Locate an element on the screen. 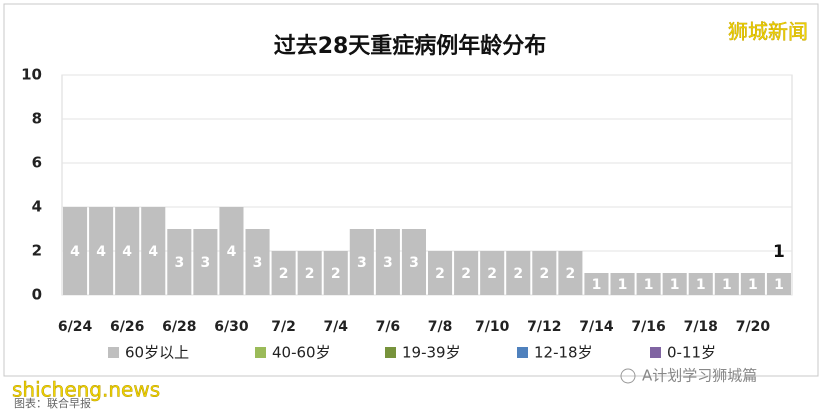 This screenshot has width=823, height=411. watermark: 狮城新闻 is located at coordinates (768, 32).